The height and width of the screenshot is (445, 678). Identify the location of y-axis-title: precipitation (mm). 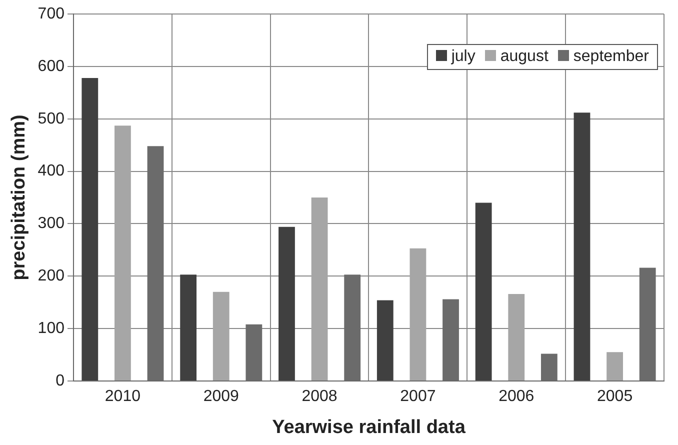
(19, 197).